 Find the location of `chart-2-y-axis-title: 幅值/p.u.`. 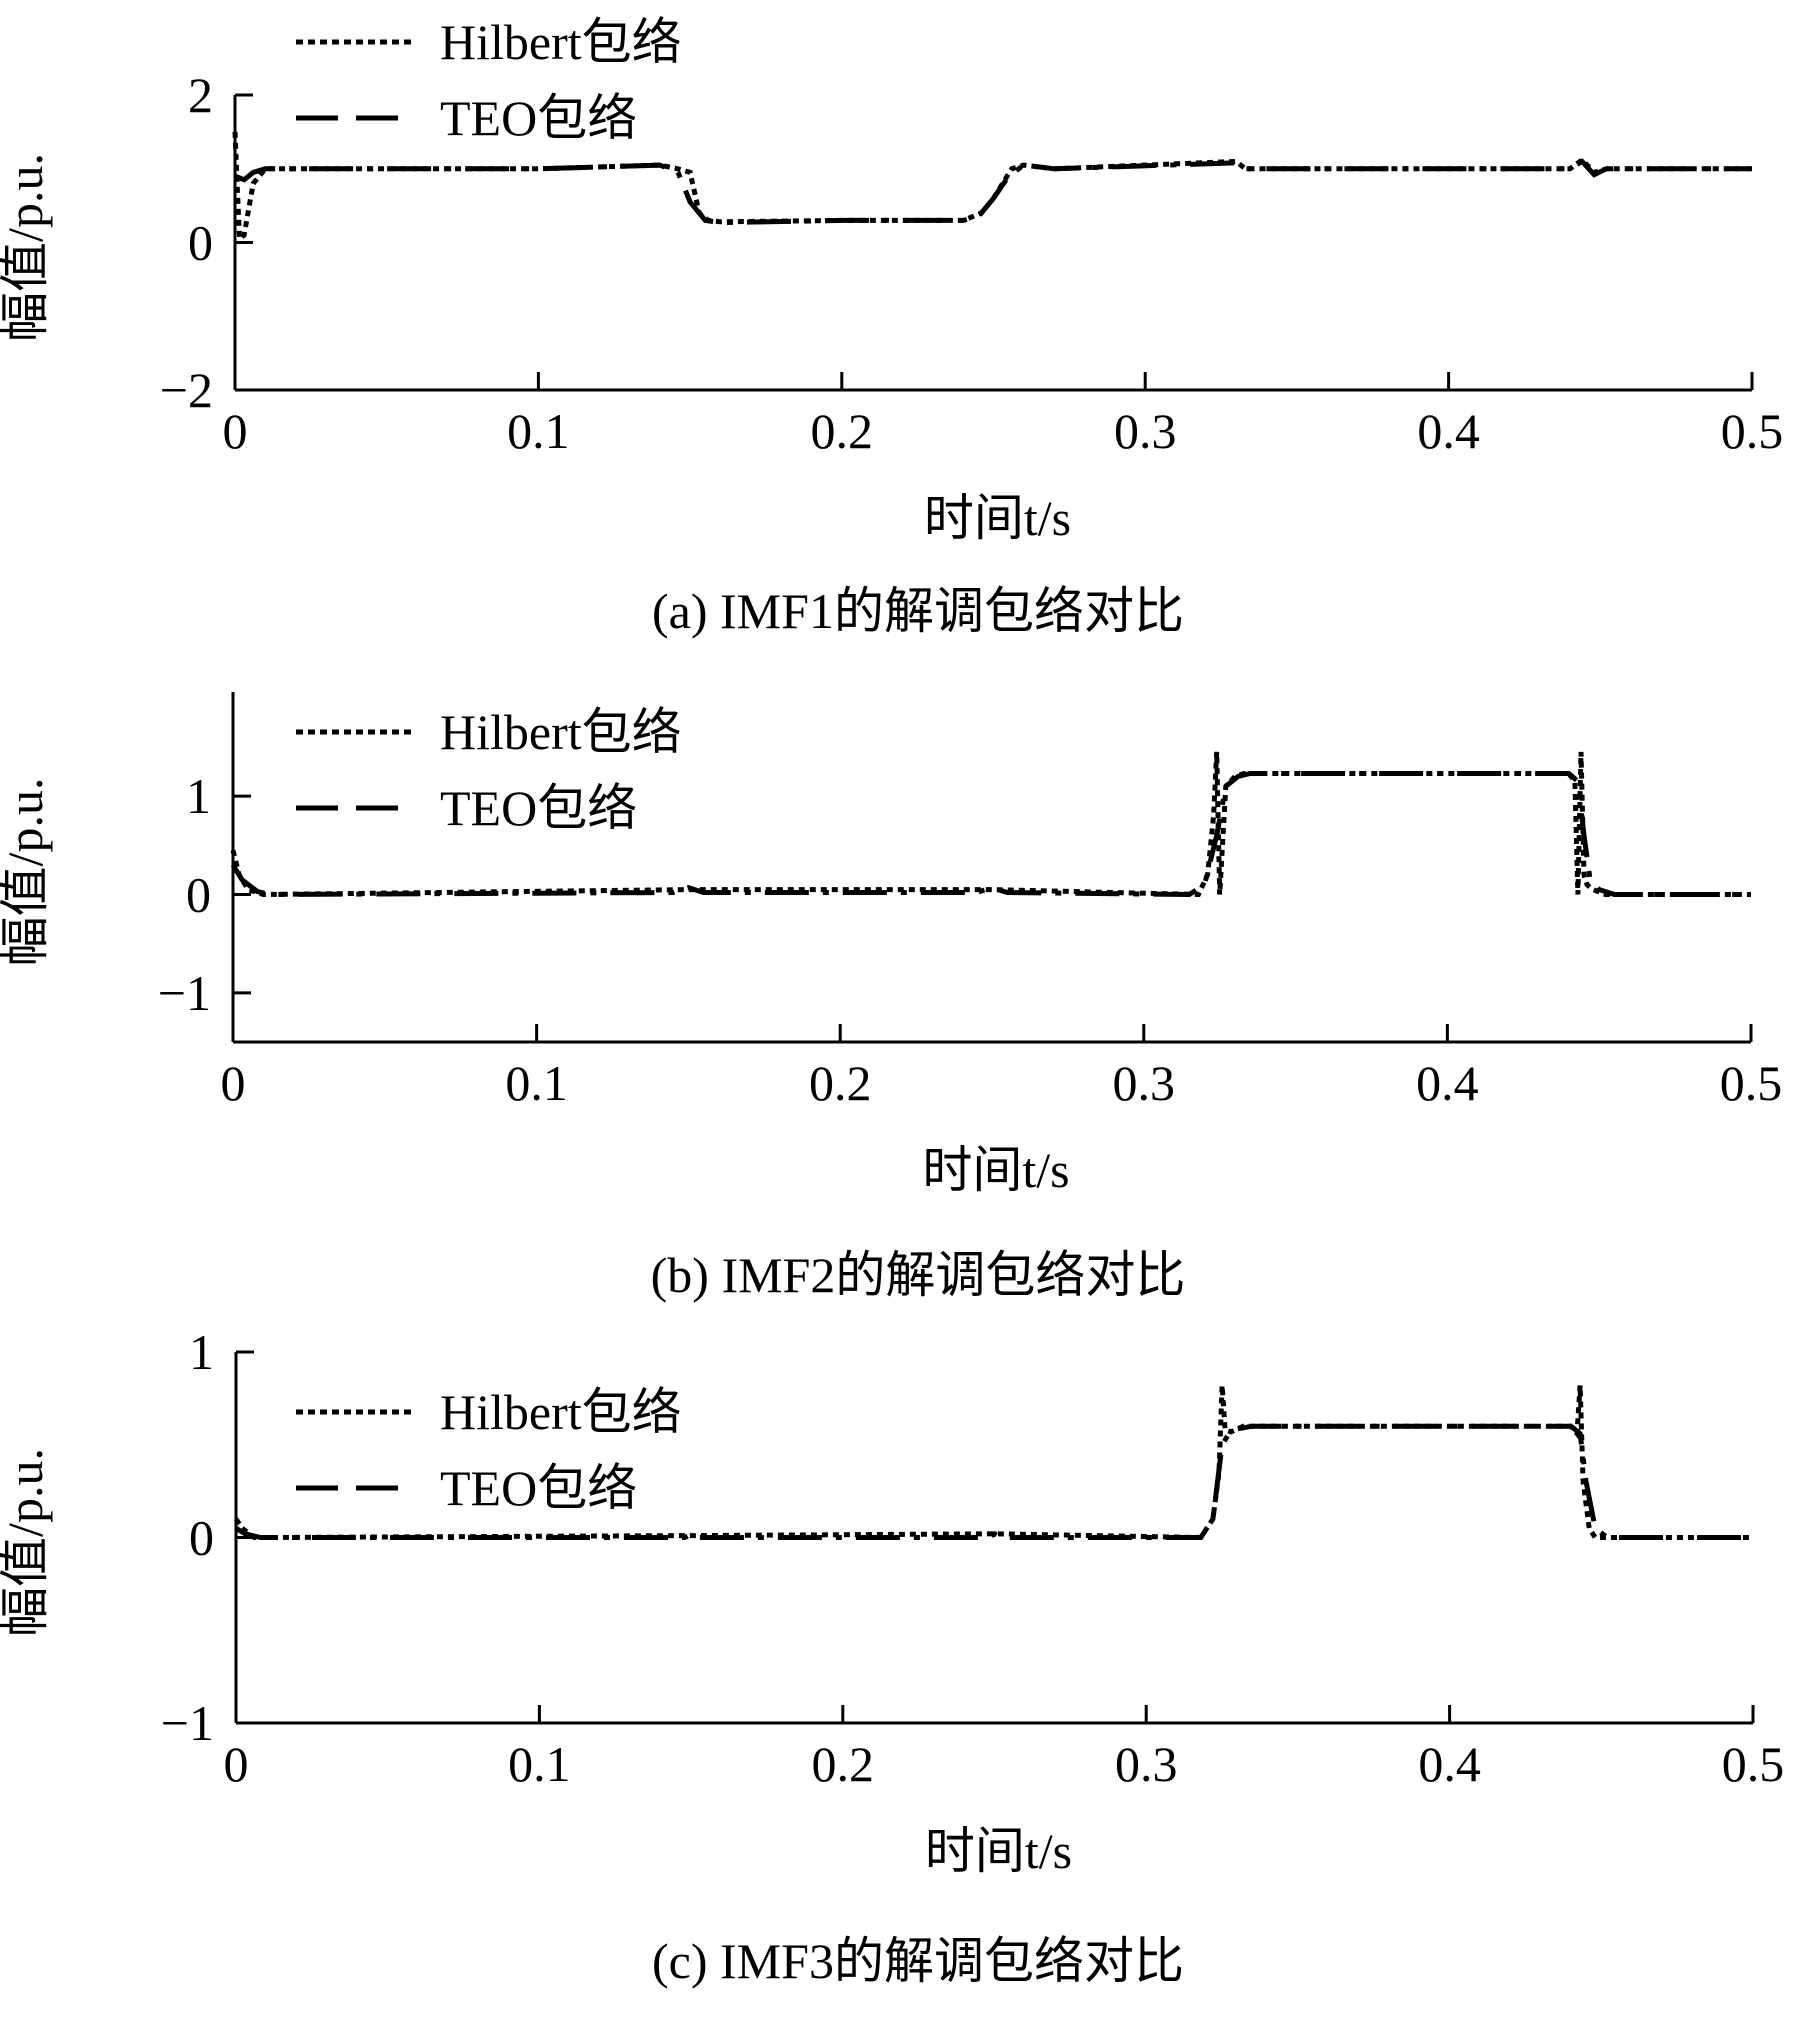

chart-2-y-axis-title: 幅值/p.u. is located at coordinates (26, 872).